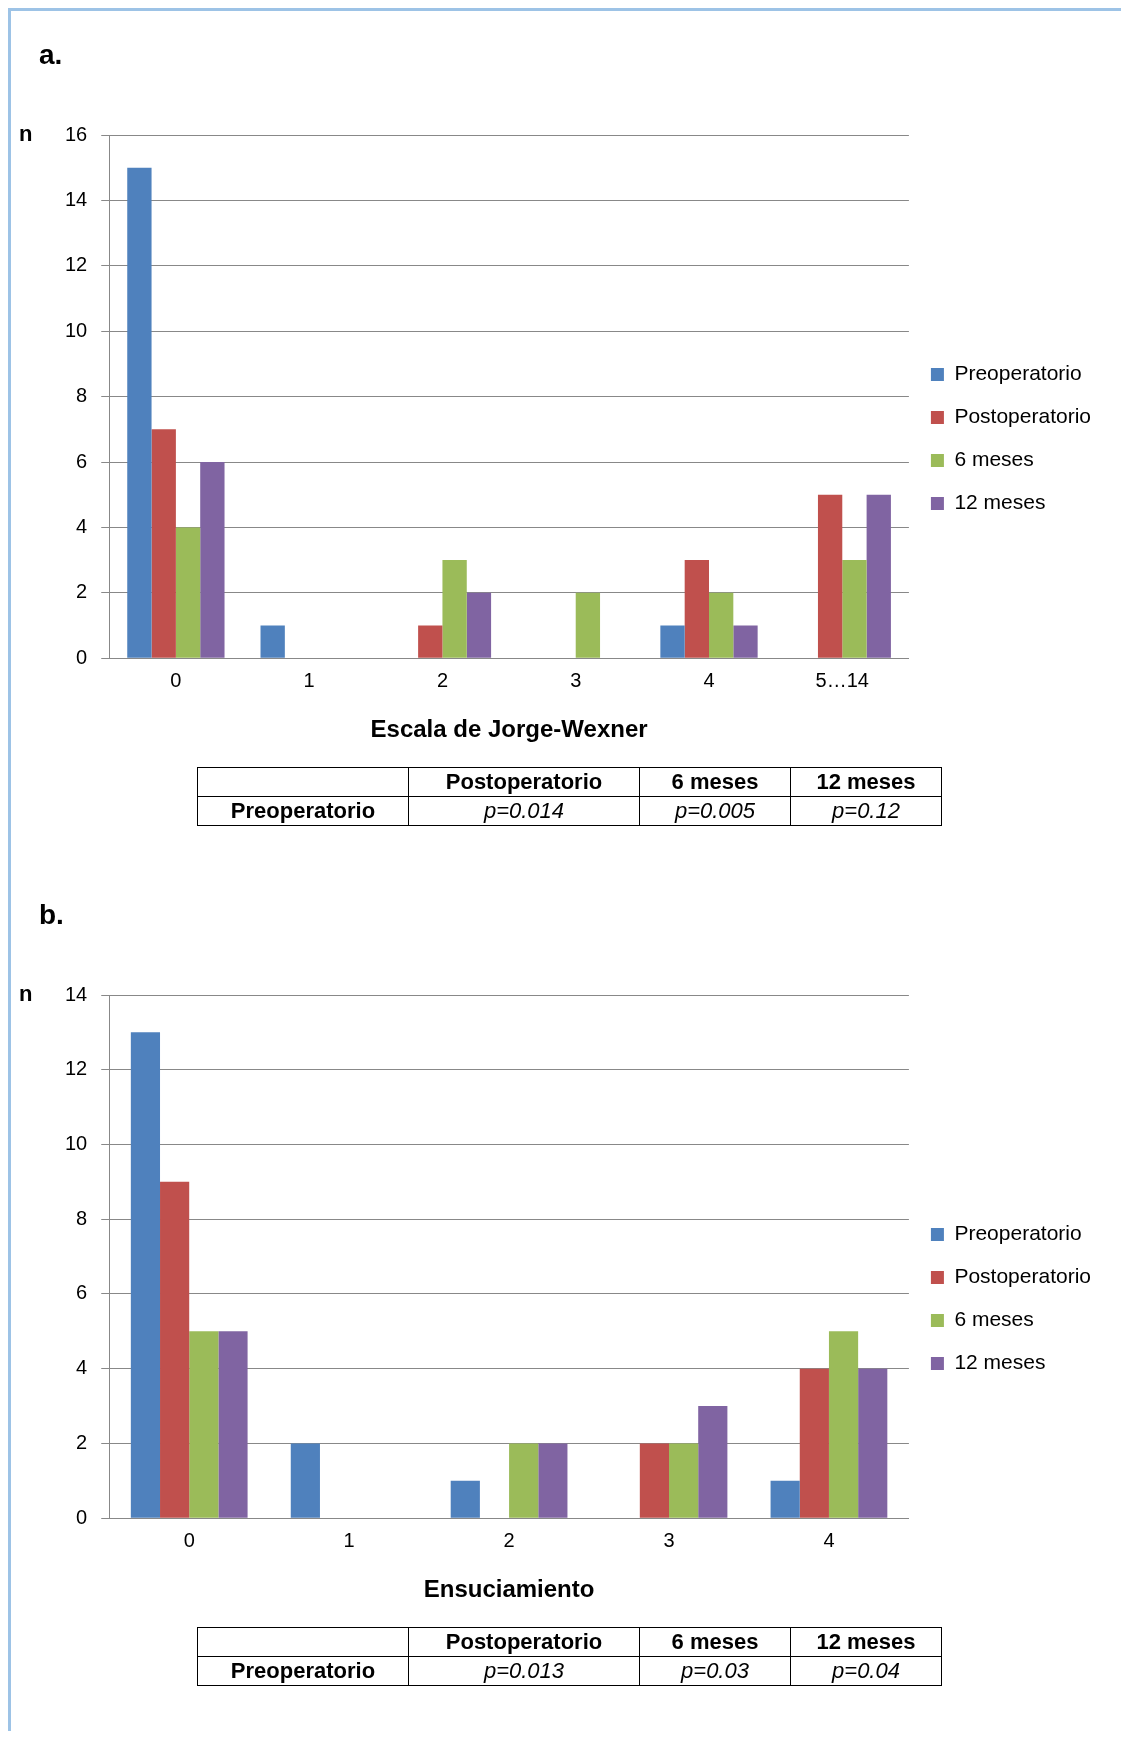 This screenshot has height=1739, width=1126. I want to click on chart-title: a., so click(51, 55).